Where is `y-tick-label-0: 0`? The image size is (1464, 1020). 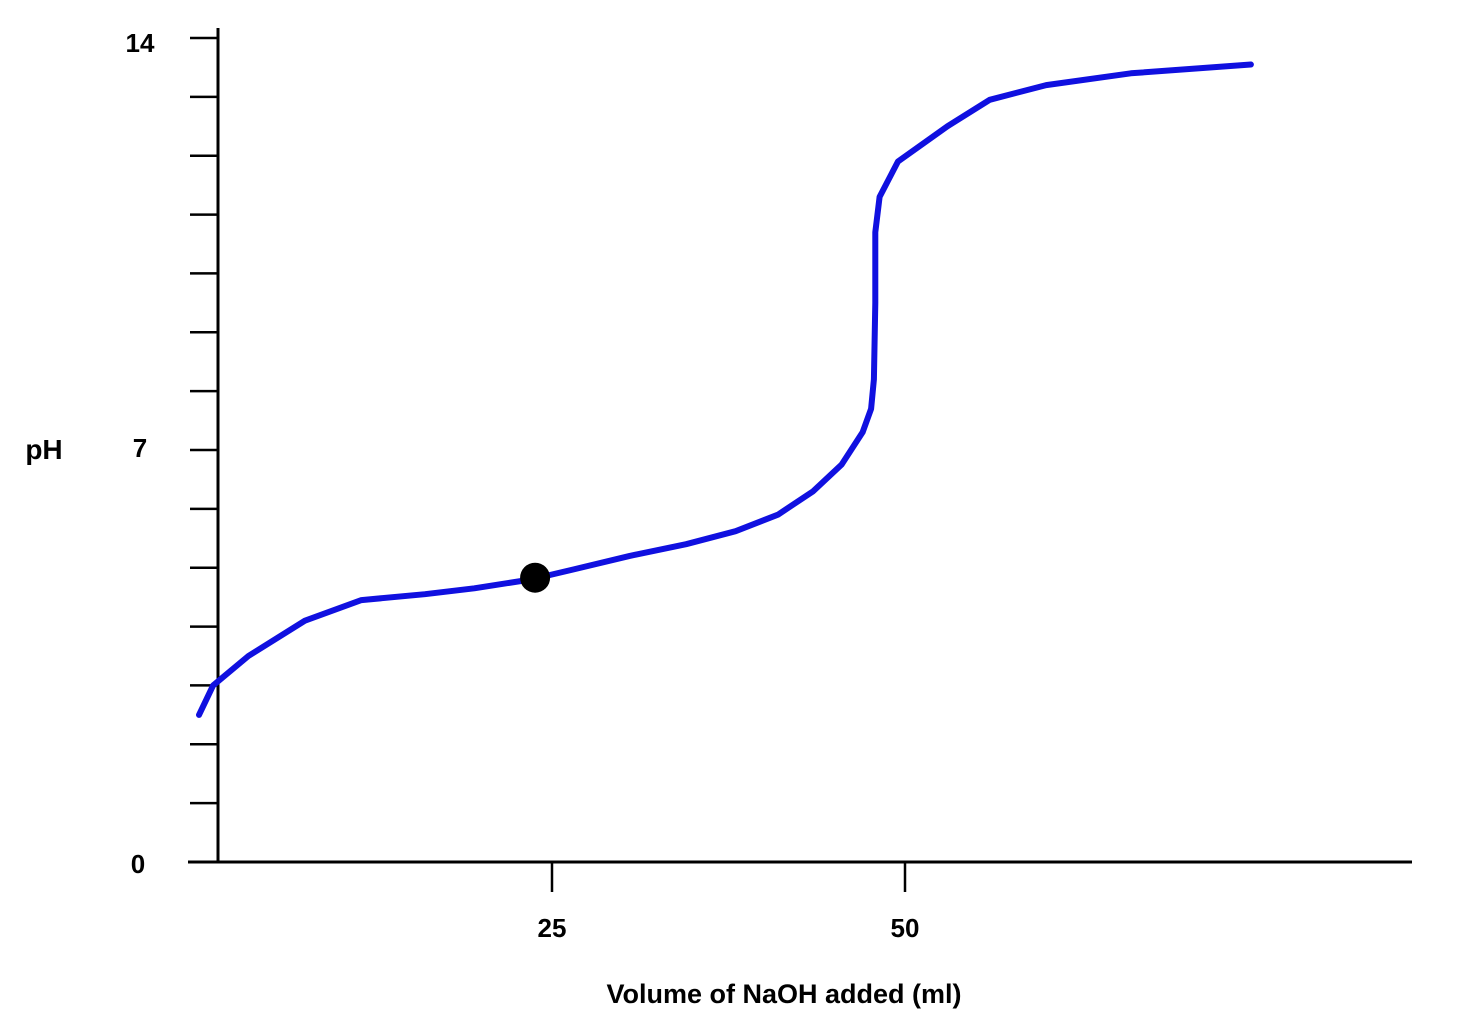 y-tick-label-0: 0 is located at coordinates (138, 864).